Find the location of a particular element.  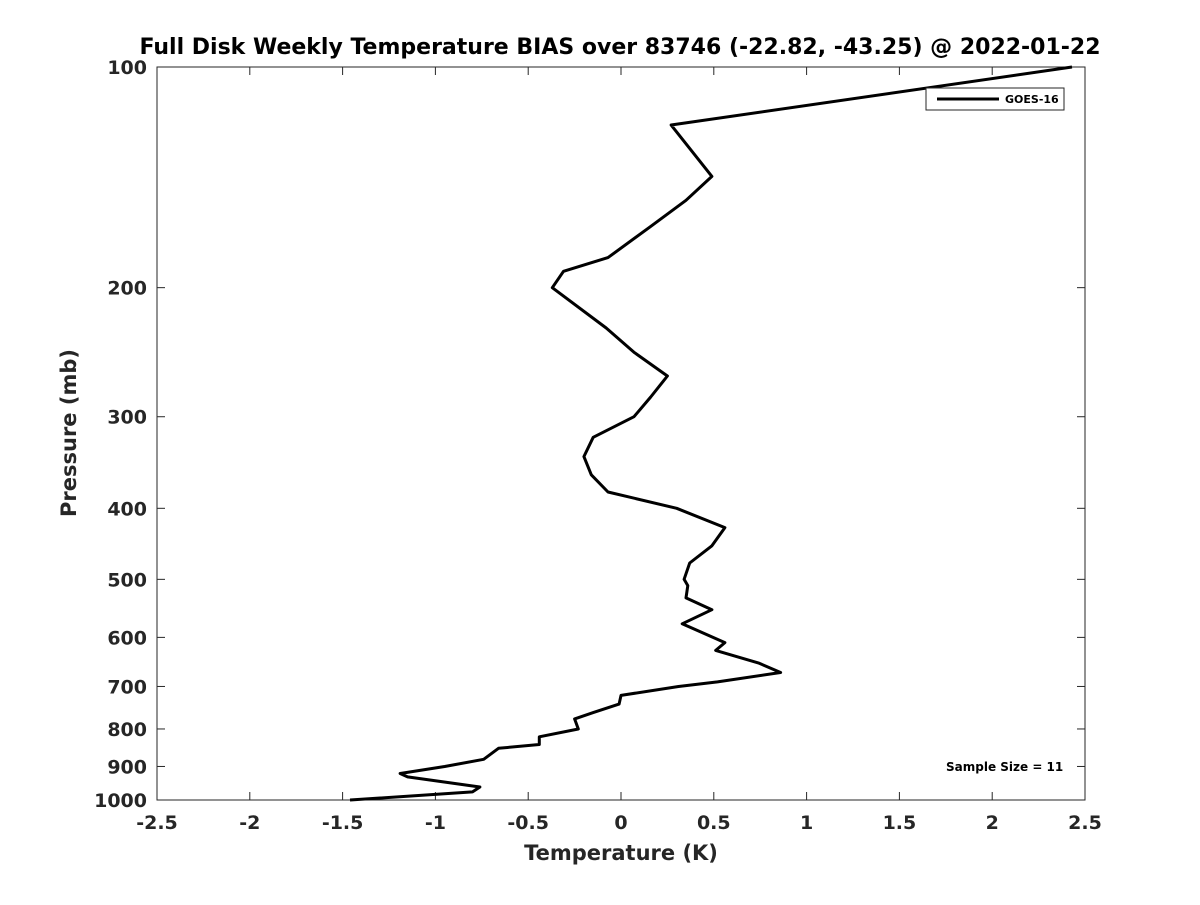

y-axis-label: Pressure (mb) is located at coordinates (69, 433).